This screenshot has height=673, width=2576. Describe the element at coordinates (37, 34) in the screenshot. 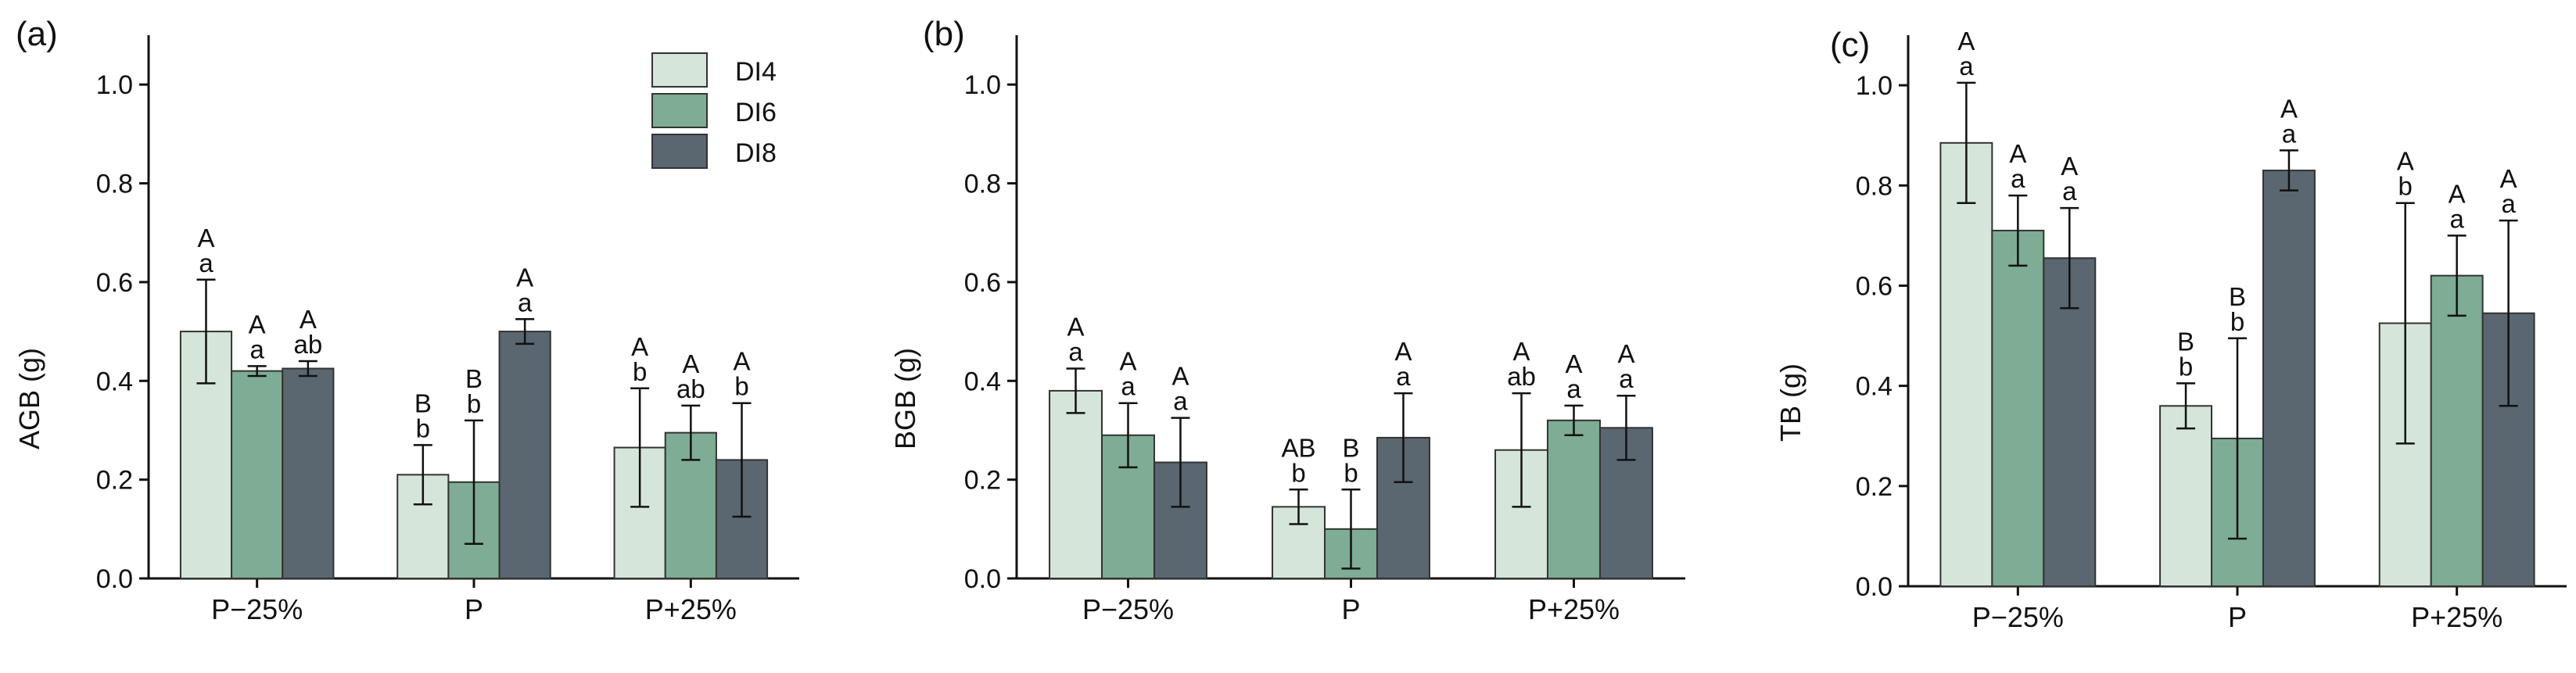

I see `panel-label: (a)` at that location.